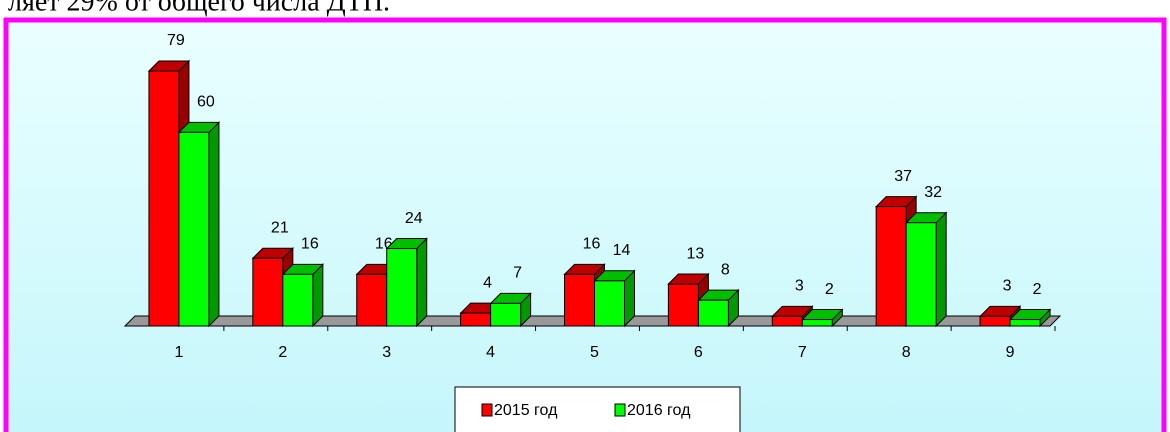 The height and width of the screenshot is (432, 1170). Describe the element at coordinates (594, 352) in the screenshot. I see `x-tick-label: 5` at that location.